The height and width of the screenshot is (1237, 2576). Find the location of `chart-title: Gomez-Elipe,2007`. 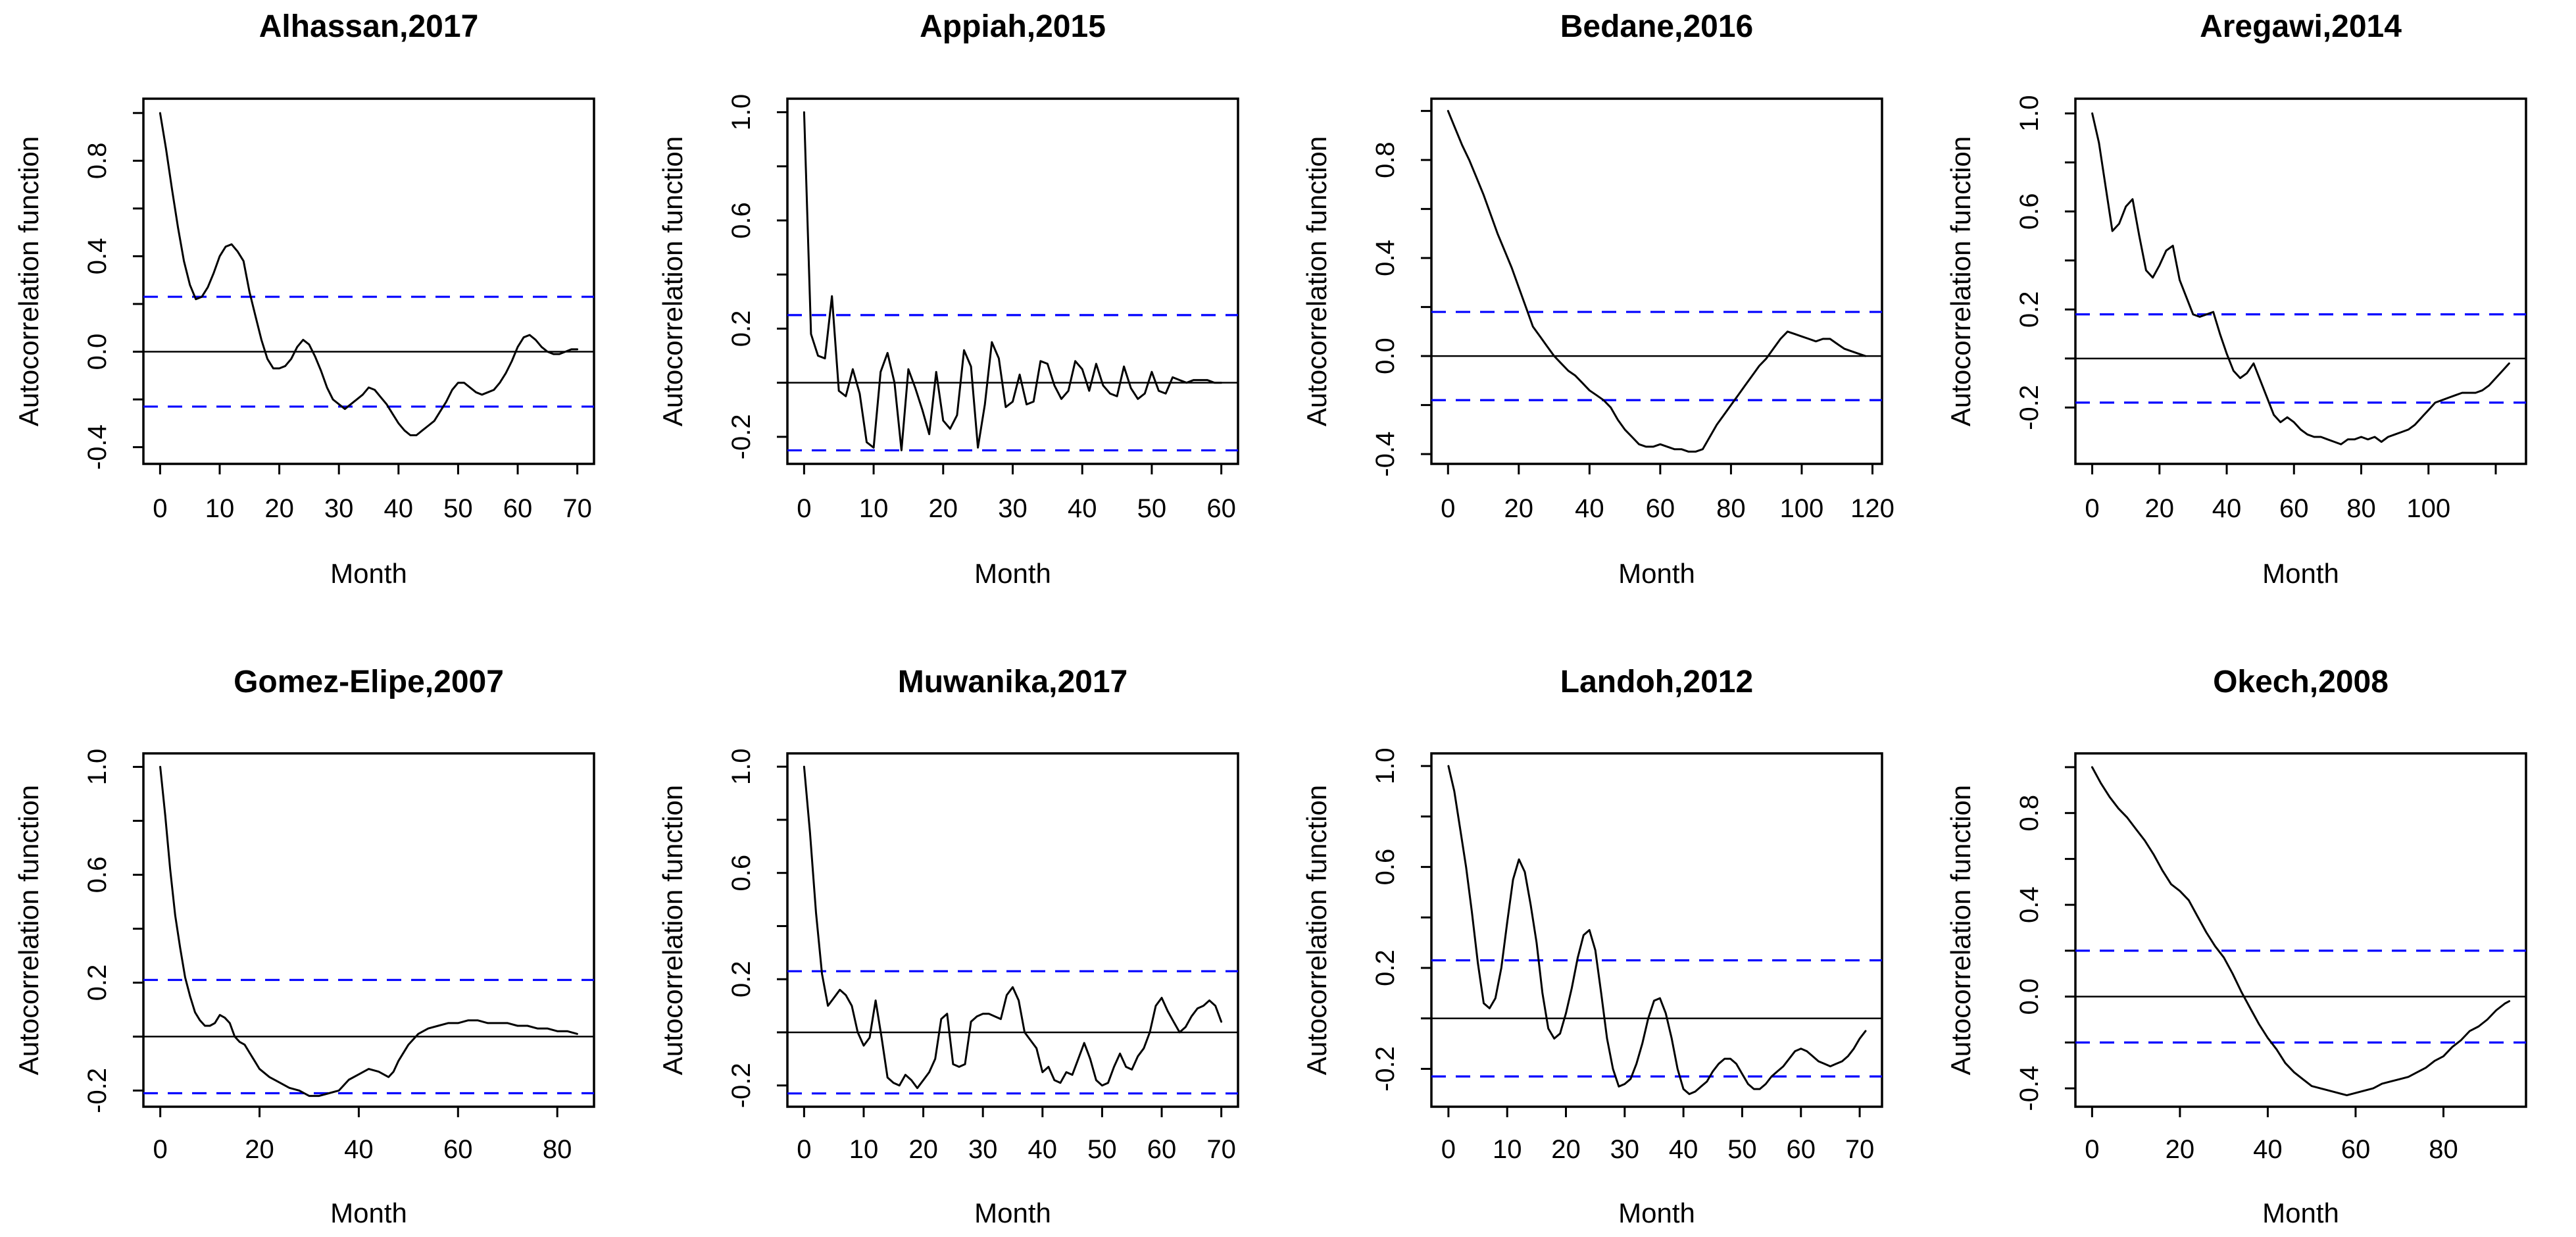

chart-title: Gomez-Elipe,2007 is located at coordinates (369, 682).